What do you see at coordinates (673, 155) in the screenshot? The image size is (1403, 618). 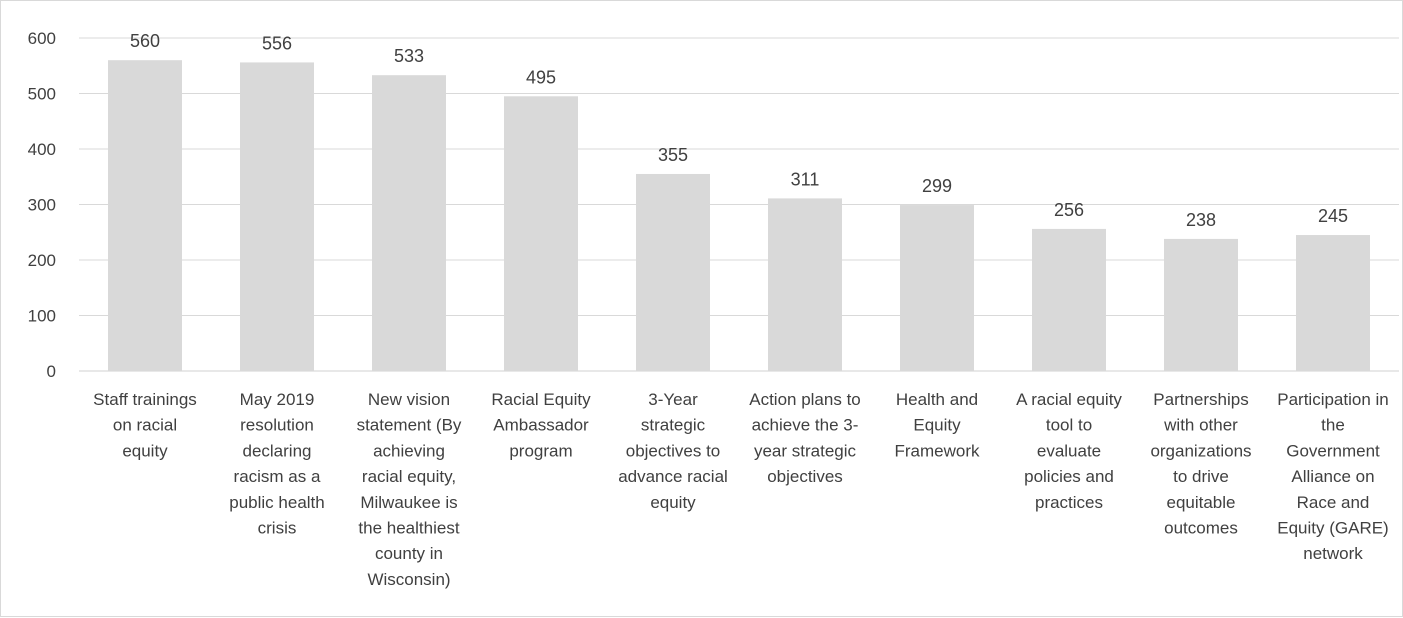 I see `data-label: 355` at bounding box center [673, 155].